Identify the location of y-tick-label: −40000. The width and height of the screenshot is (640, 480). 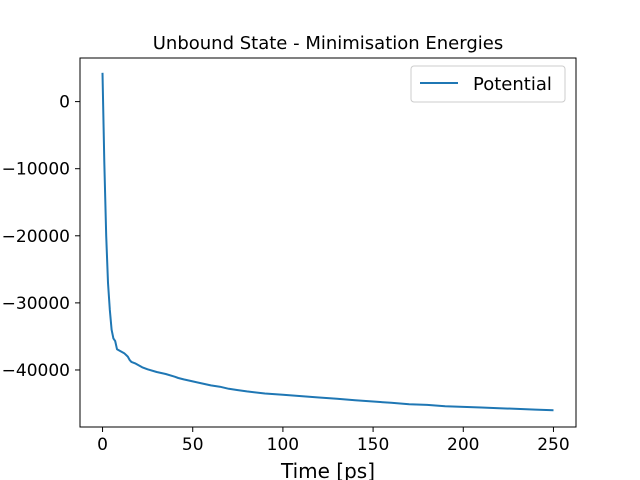
(36, 371).